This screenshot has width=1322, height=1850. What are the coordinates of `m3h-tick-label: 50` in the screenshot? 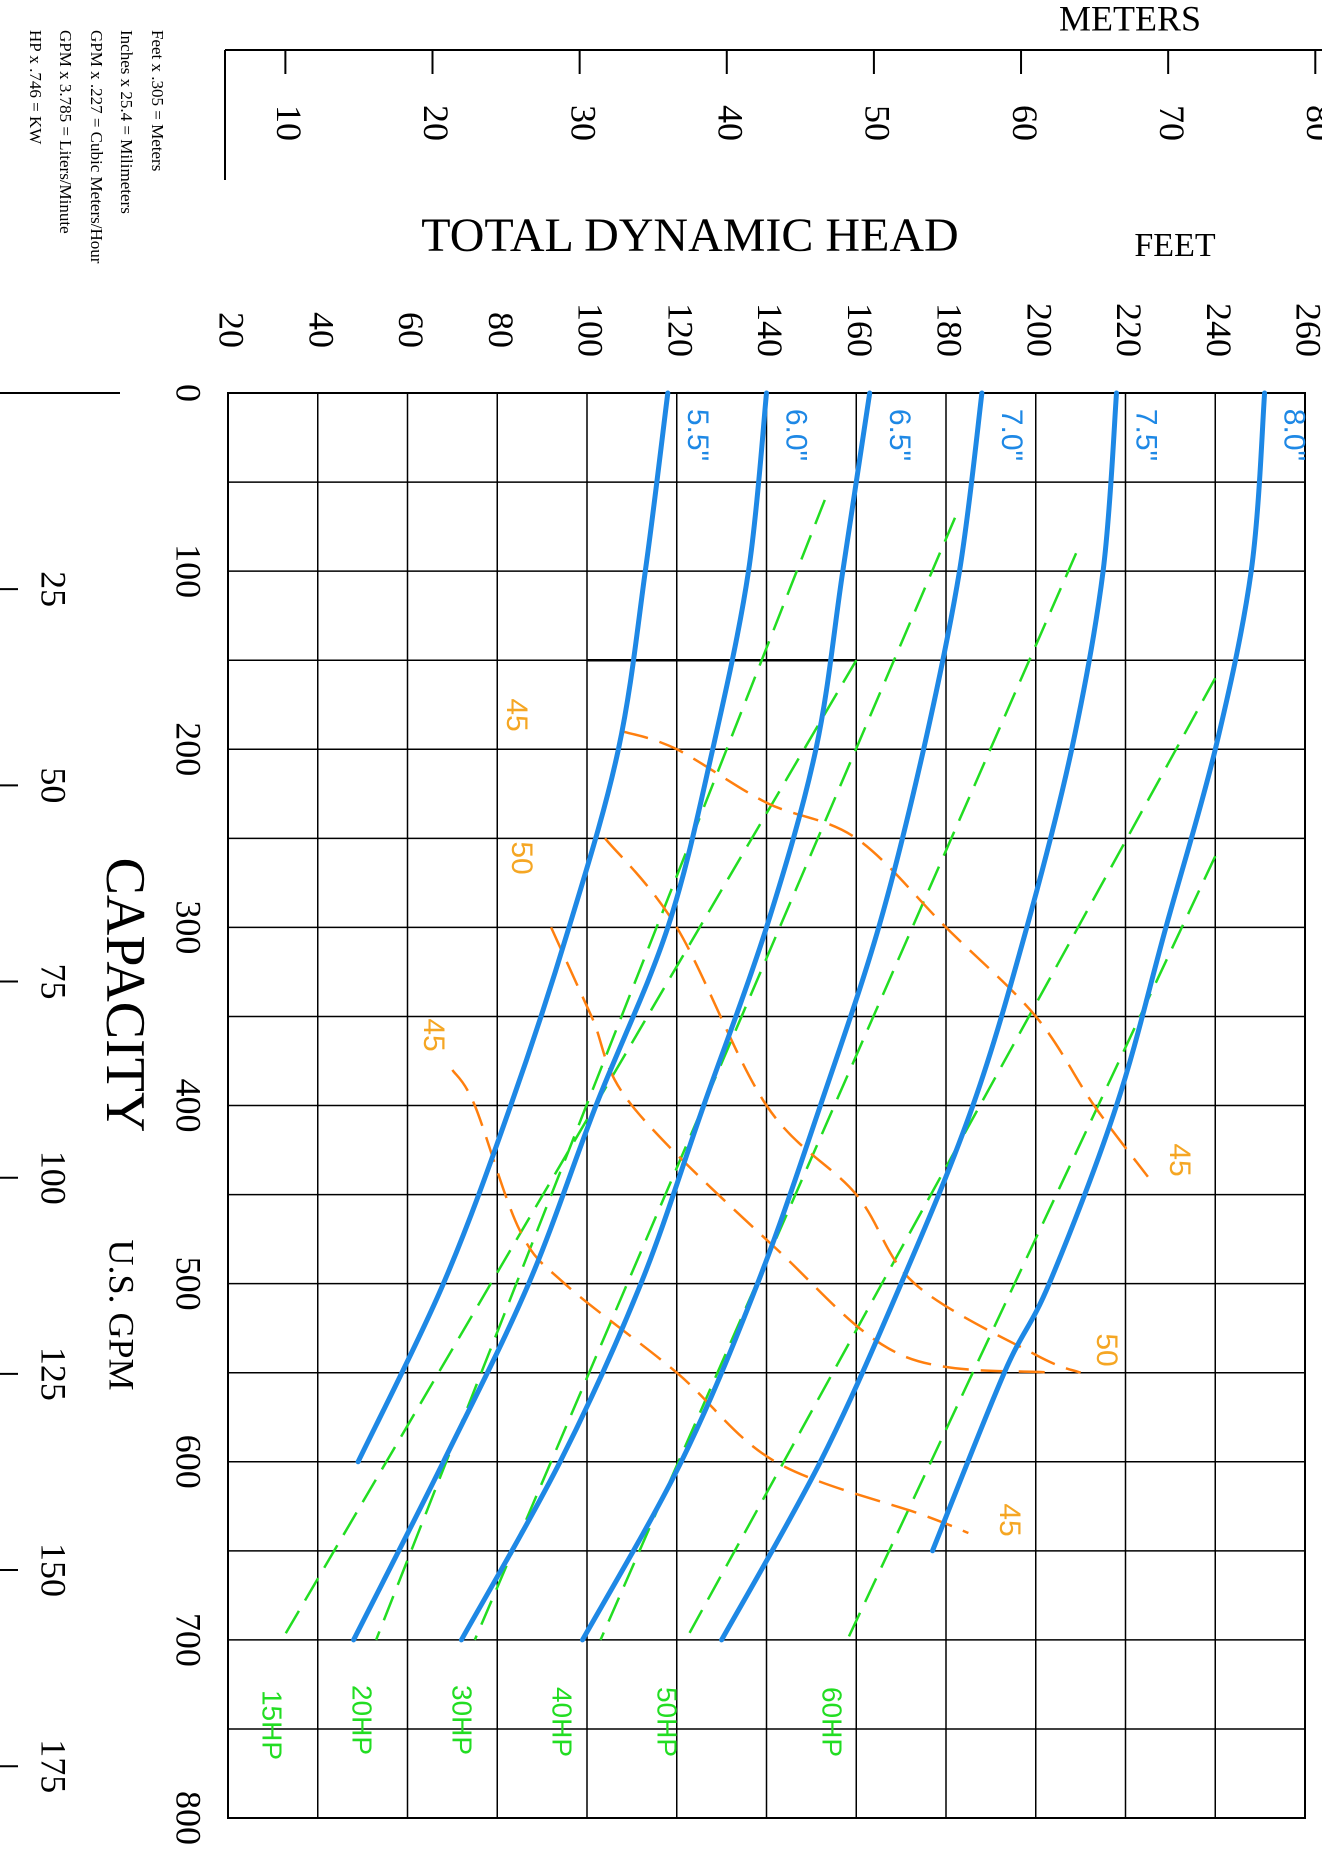 It's located at (54, 785).